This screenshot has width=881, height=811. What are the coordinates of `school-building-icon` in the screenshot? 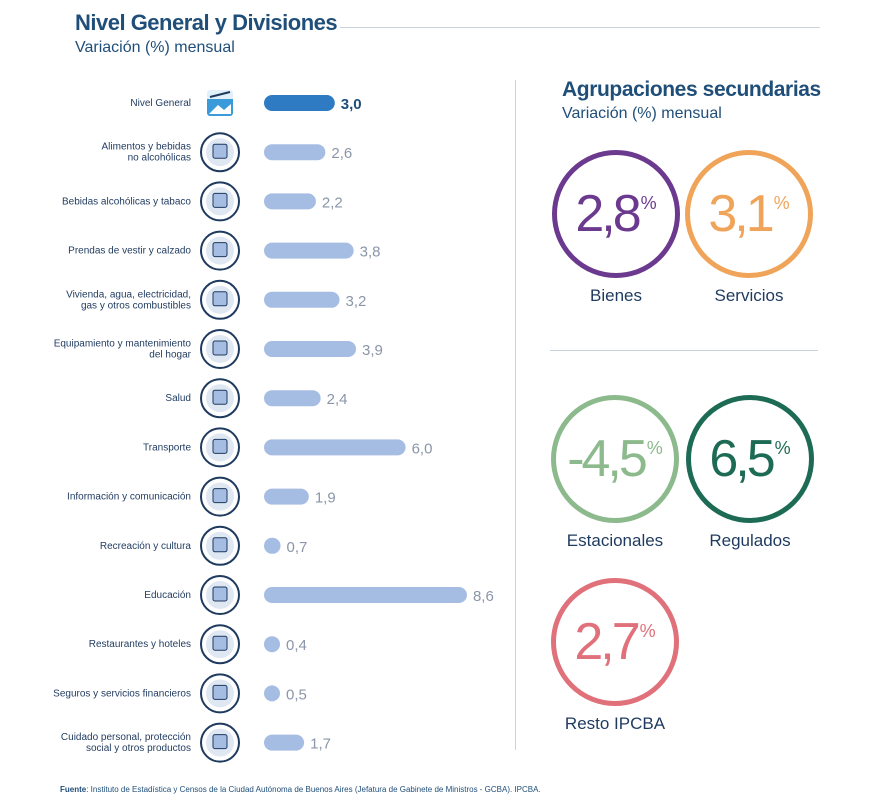 It's located at (220, 595).